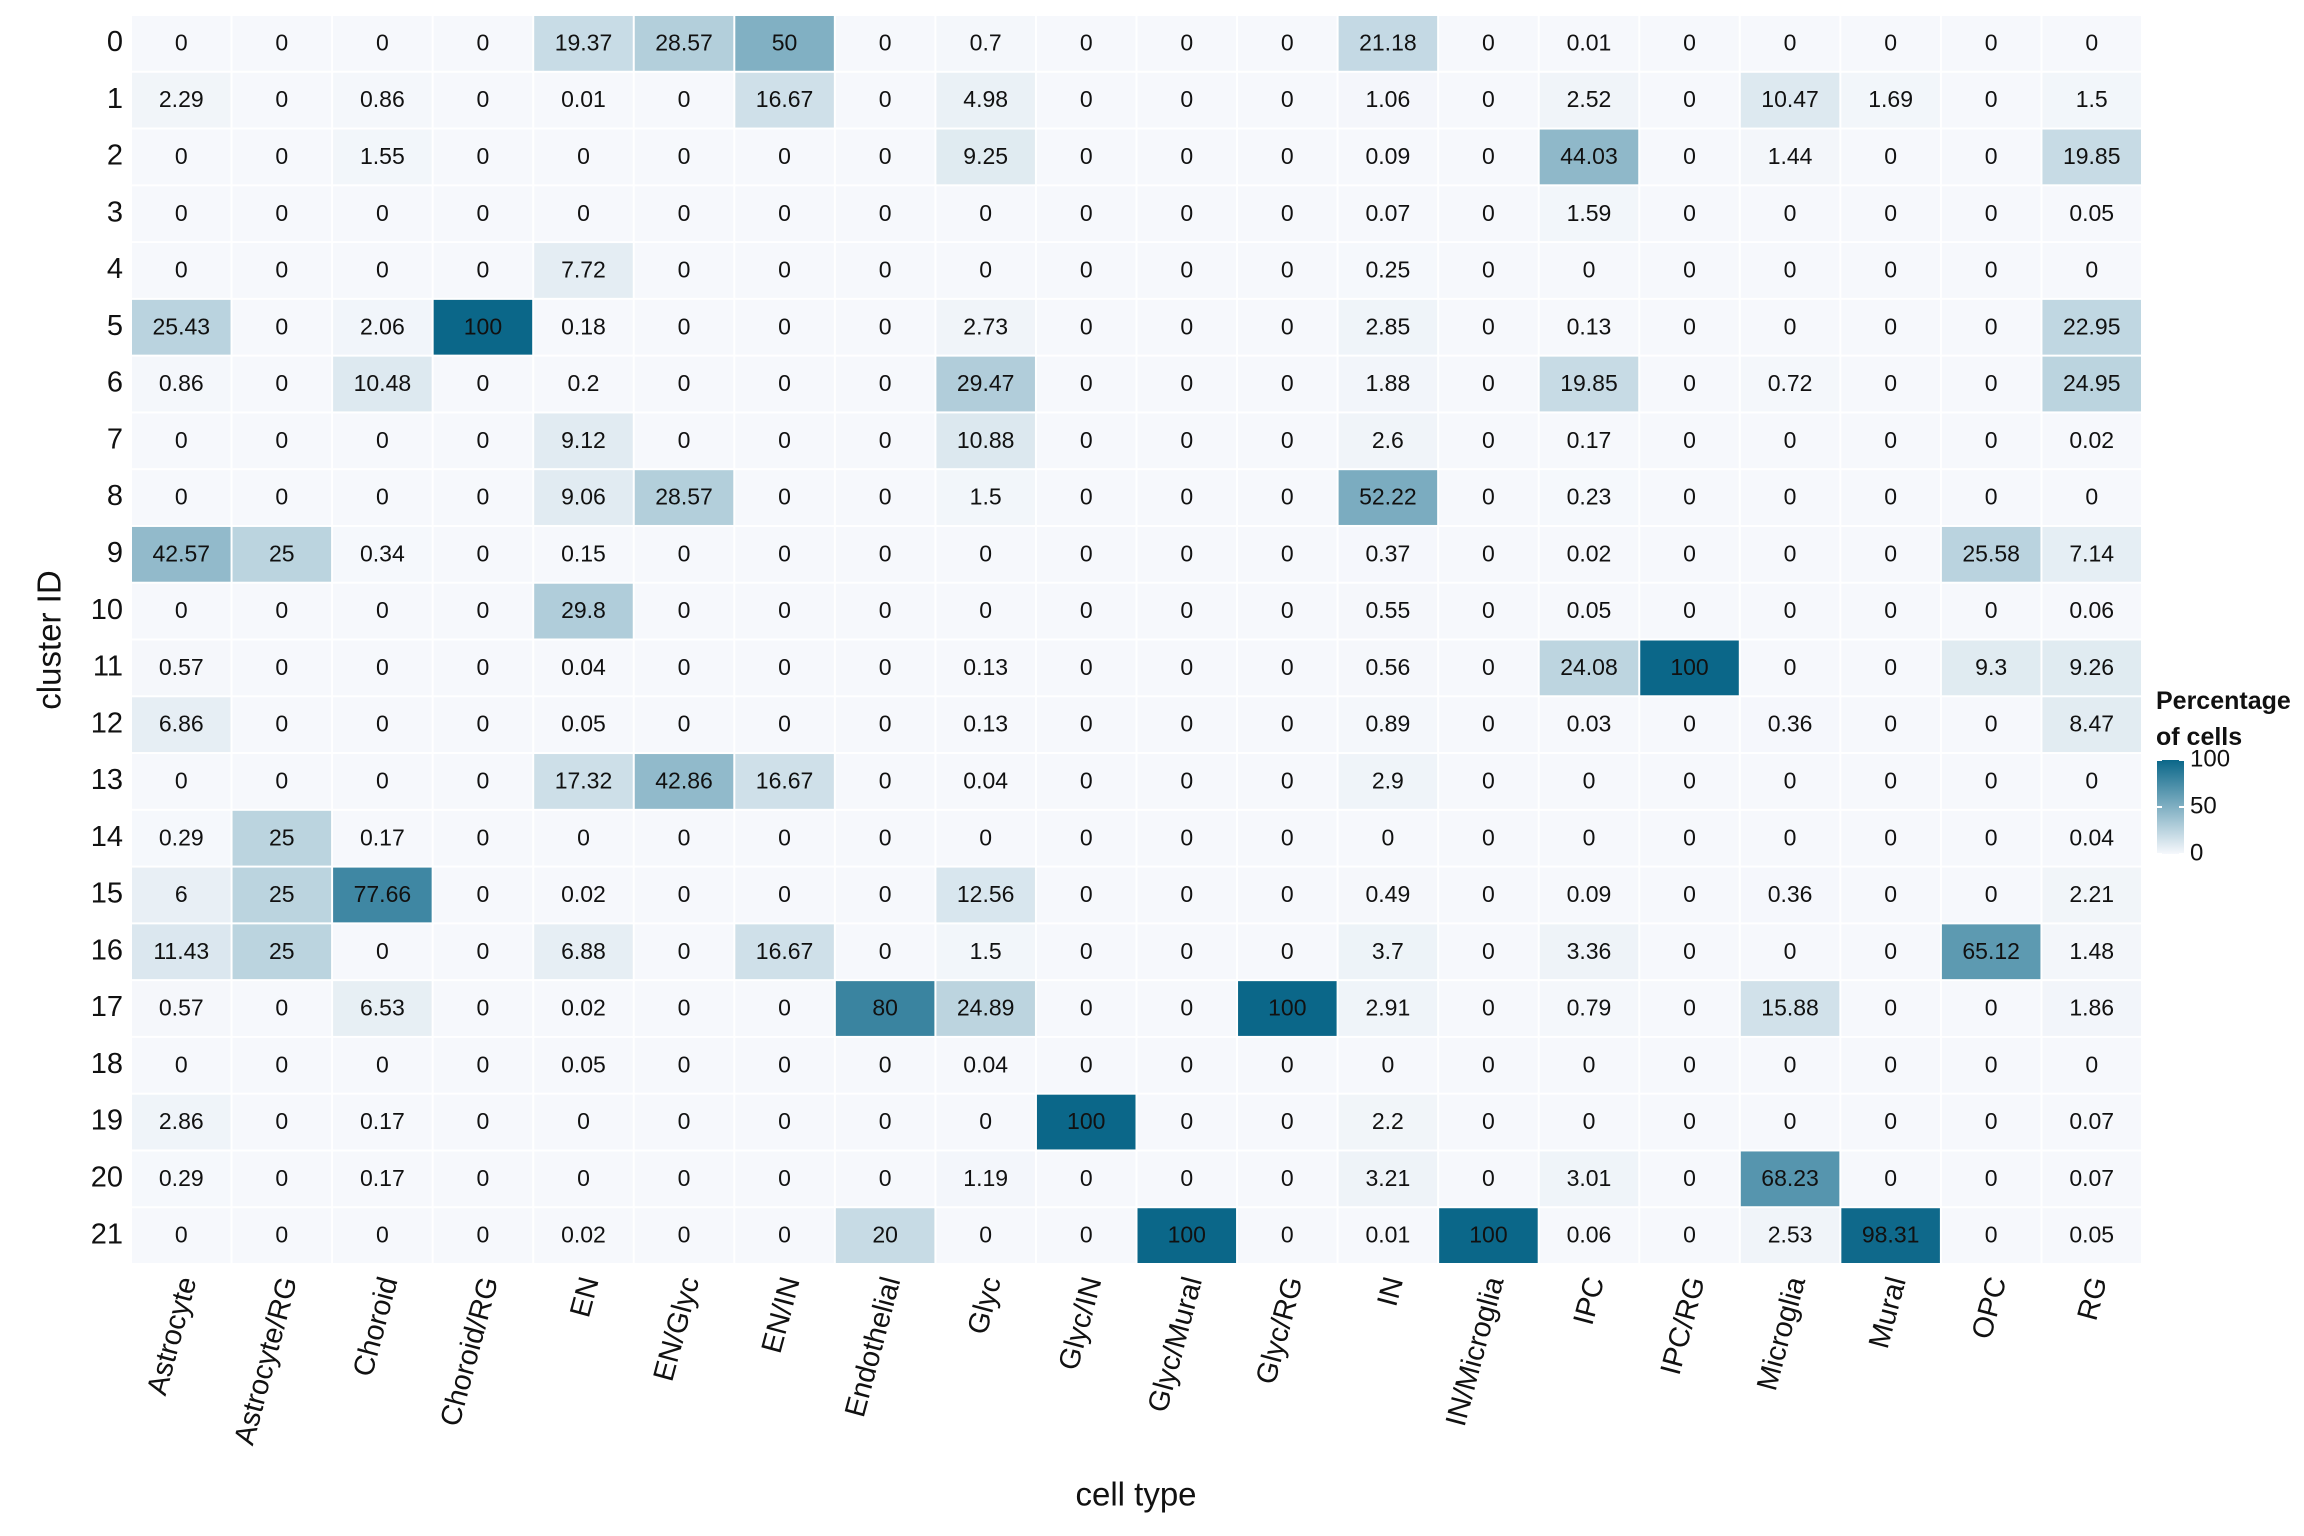 The image size is (2304, 1536). What do you see at coordinates (781, 1315) in the screenshot?
I see `x-tick-label: EN/IN` at bounding box center [781, 1315].